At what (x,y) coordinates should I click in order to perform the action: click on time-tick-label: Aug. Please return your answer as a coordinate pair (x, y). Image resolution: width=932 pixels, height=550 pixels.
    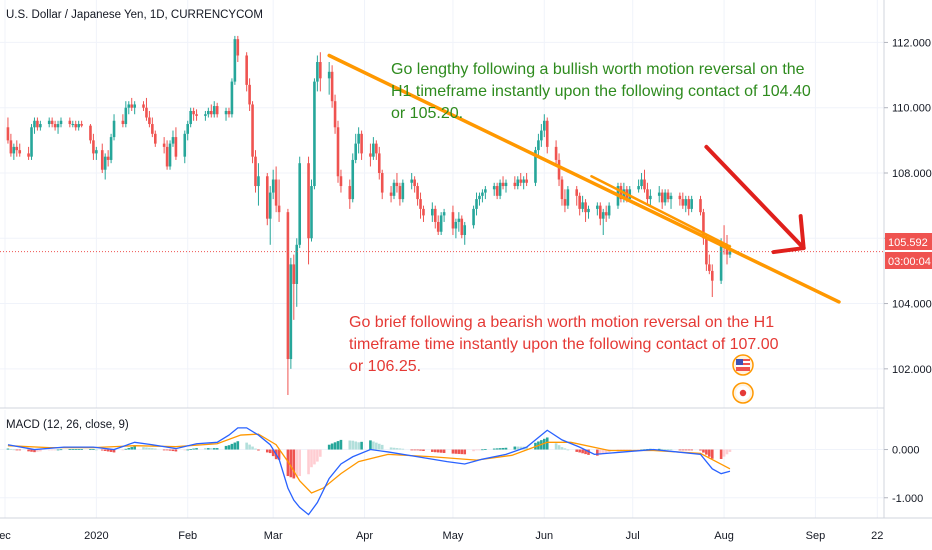
    Looking at the image, I should click on (724, 536).